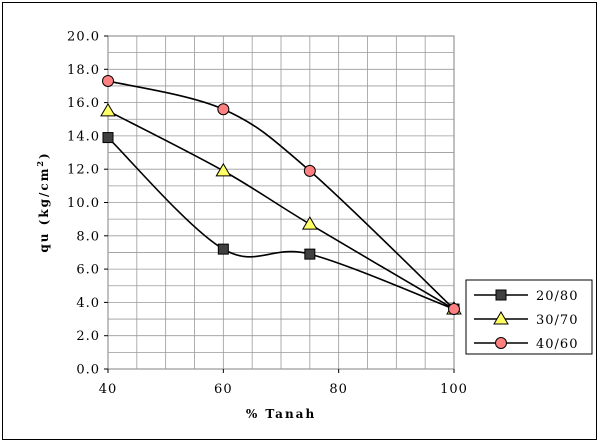  Describe the element at coordinates (83, 103) in the screenshot. I see `y-tick-label: 16.0` at that location.